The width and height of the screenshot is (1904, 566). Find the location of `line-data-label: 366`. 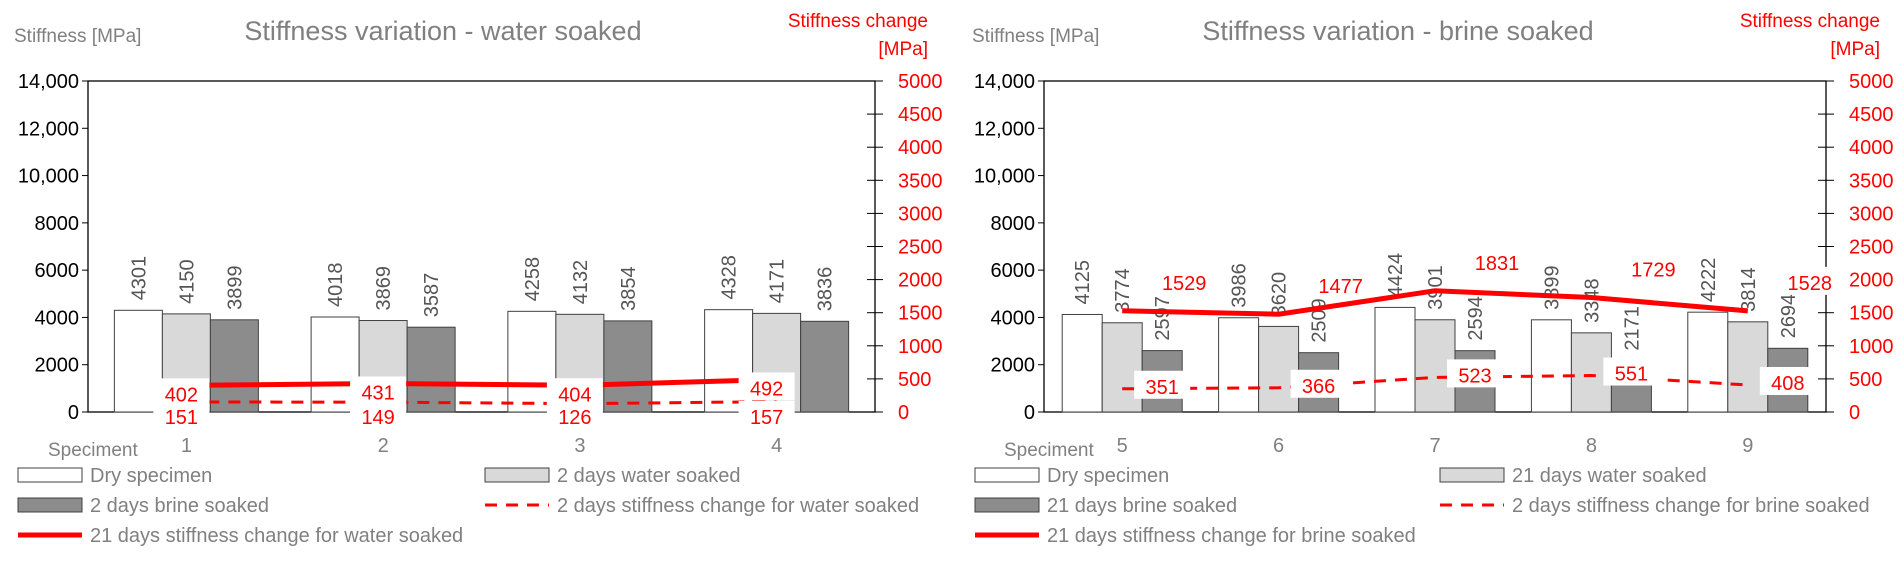

line-data-label: 366 is located at coordinates (1318, 387).